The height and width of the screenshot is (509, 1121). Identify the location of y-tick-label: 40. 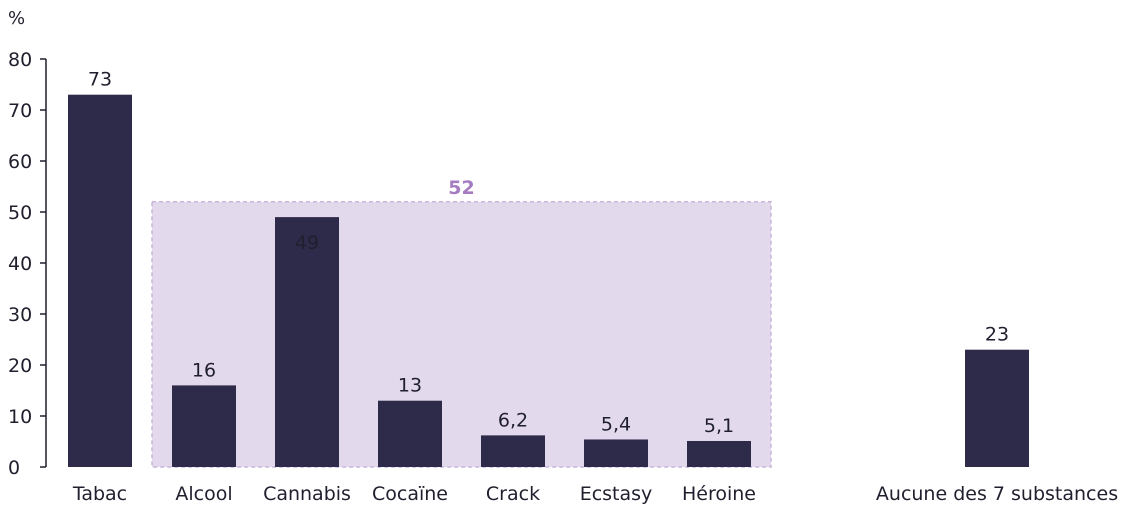
(20, 264).